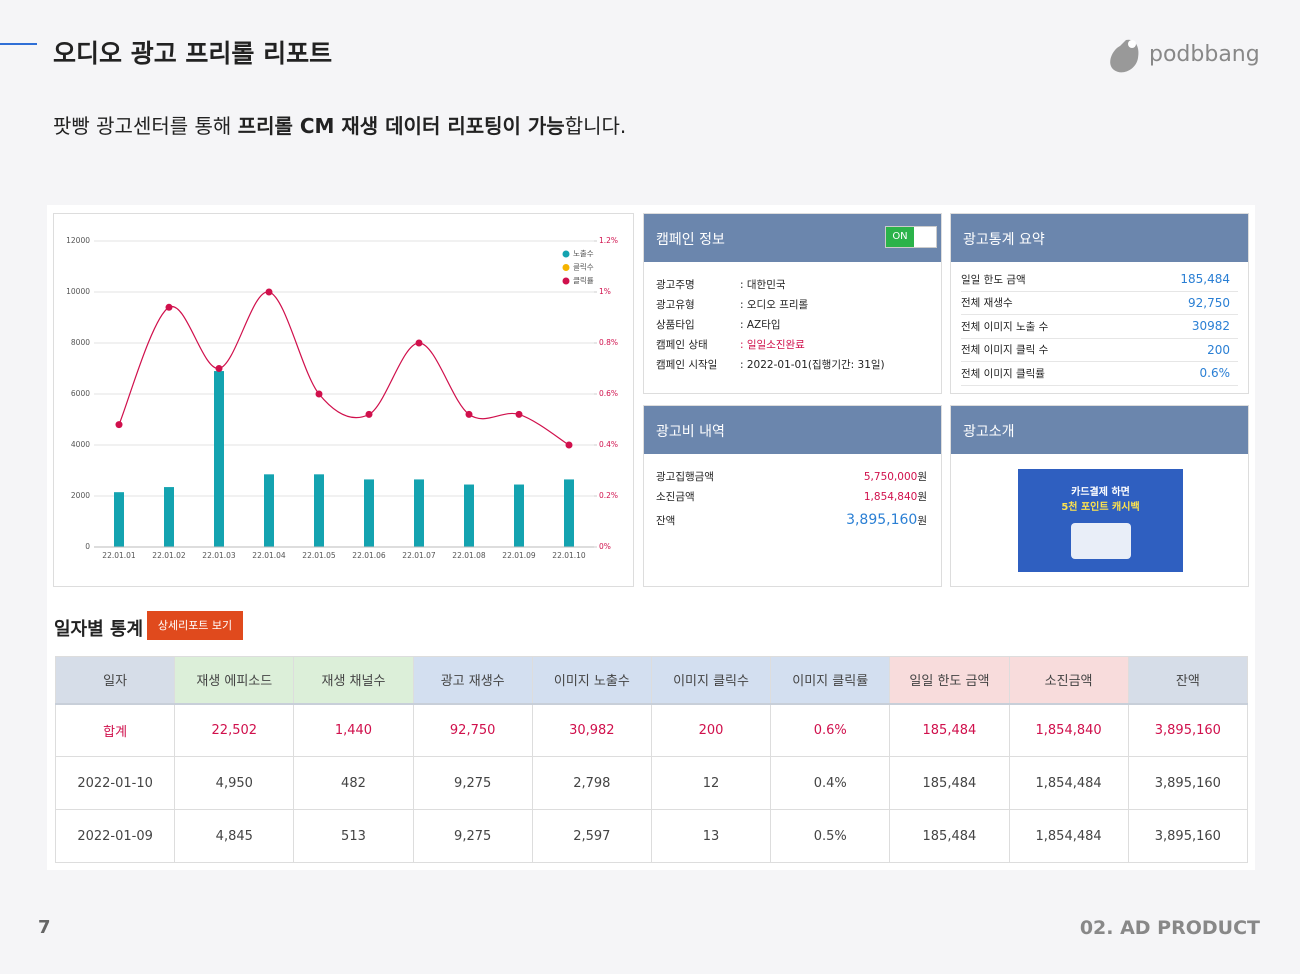 Image resolution: width=1300 pixels, height=974 pixels. Describe the element at coordinates (469, 555) in the screenshot. I see `x-tick-label: 22.01.08` at that location.